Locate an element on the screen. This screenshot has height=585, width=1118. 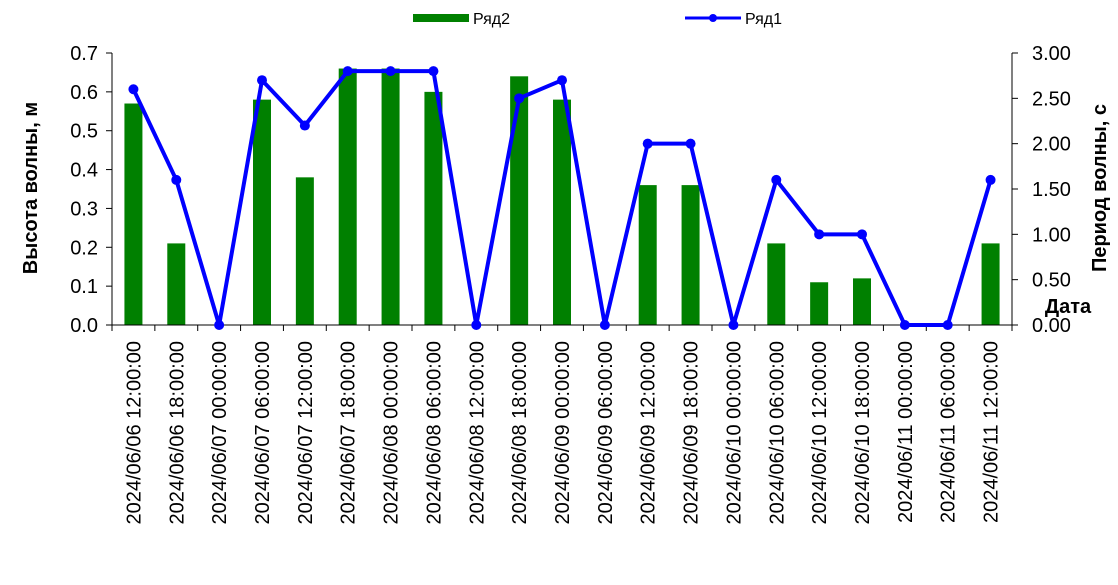
legend-line-marker is located at coordinates (713, 18).